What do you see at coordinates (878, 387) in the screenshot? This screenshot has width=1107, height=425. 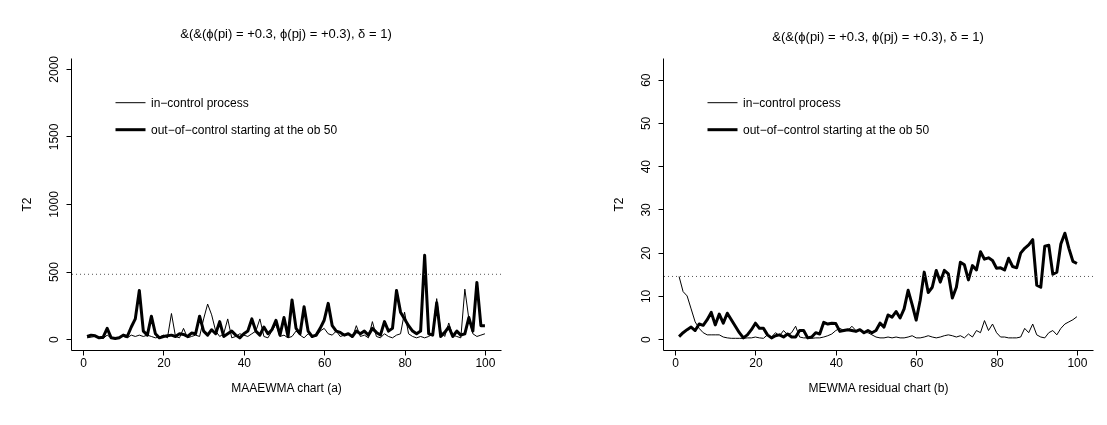 I see `x-axis-title: MEWMA residual chart (b)` at bounding box center [878, 387].